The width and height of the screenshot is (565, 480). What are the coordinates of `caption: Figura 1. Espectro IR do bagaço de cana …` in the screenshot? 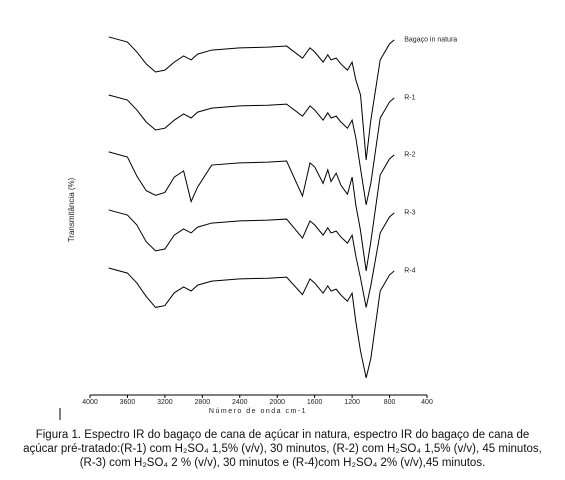 It's located at (282, 449).